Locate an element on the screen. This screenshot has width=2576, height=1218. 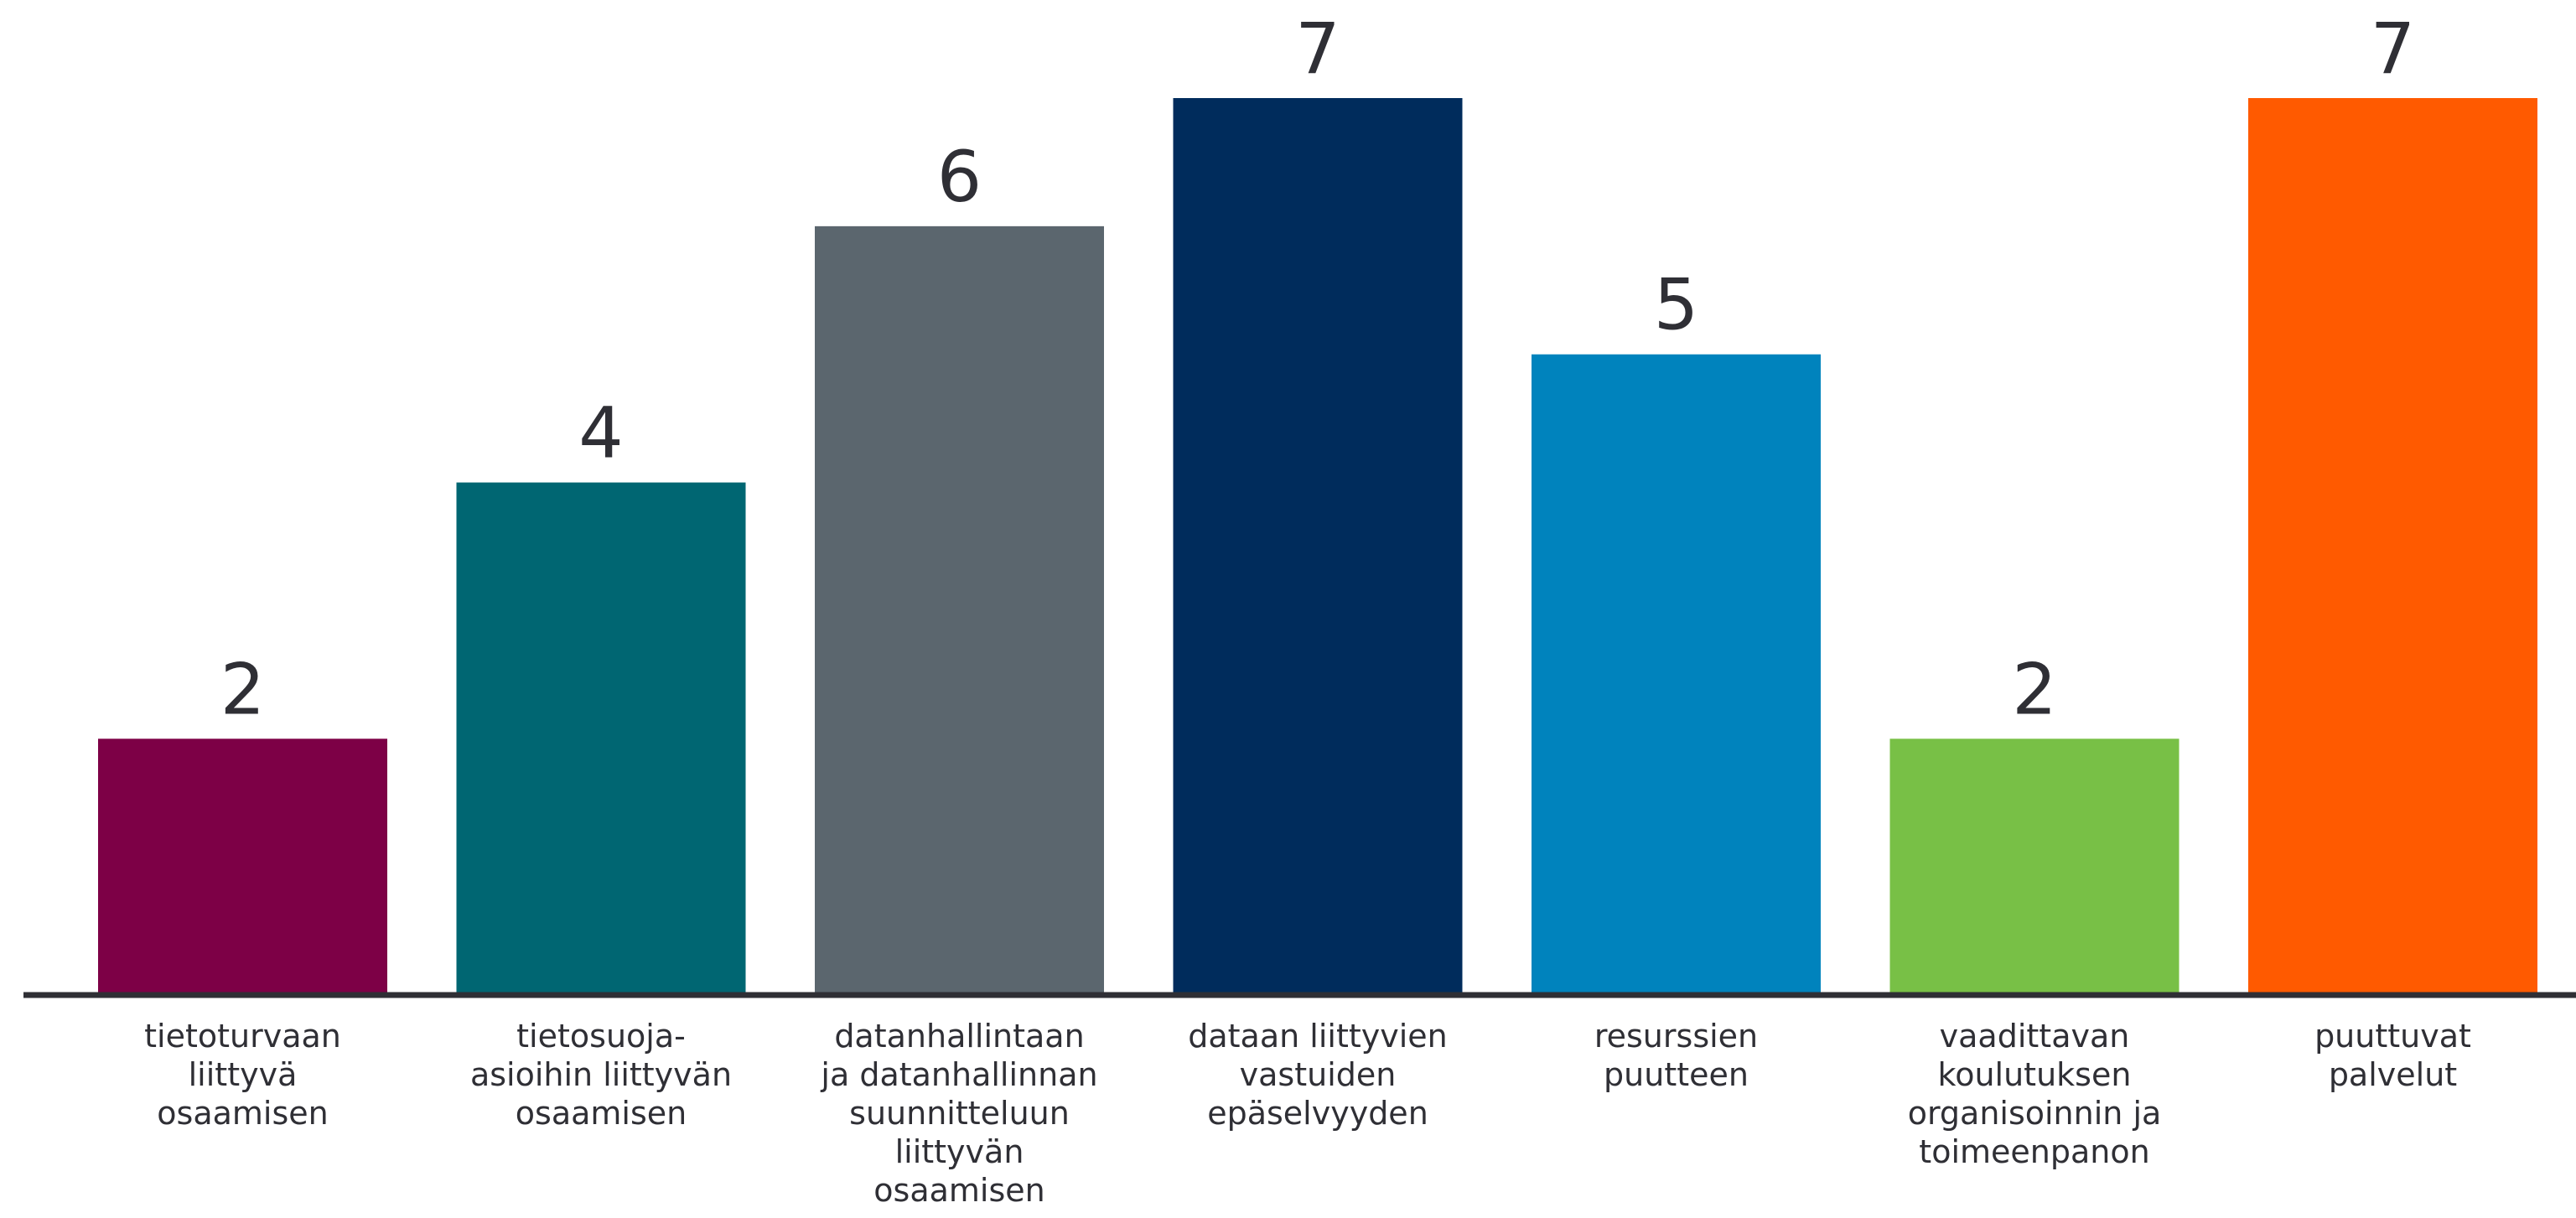
category-label-line: organisoinnin ja is located at coordinates (2035, 1113).